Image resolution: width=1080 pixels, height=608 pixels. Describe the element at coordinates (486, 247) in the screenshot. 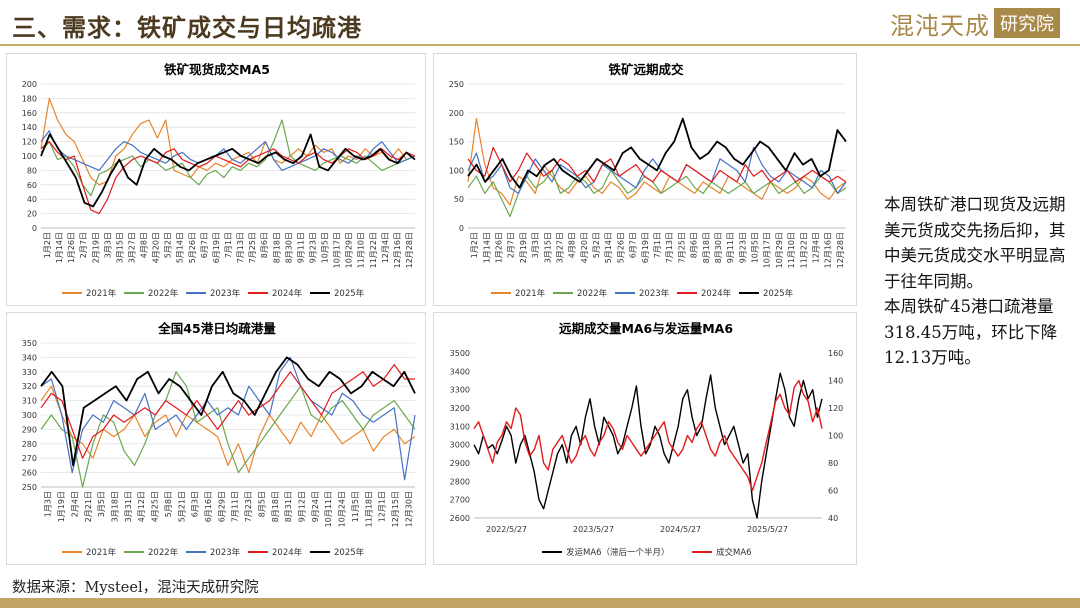

I see `x-tick-label: 1月14日` at that location.